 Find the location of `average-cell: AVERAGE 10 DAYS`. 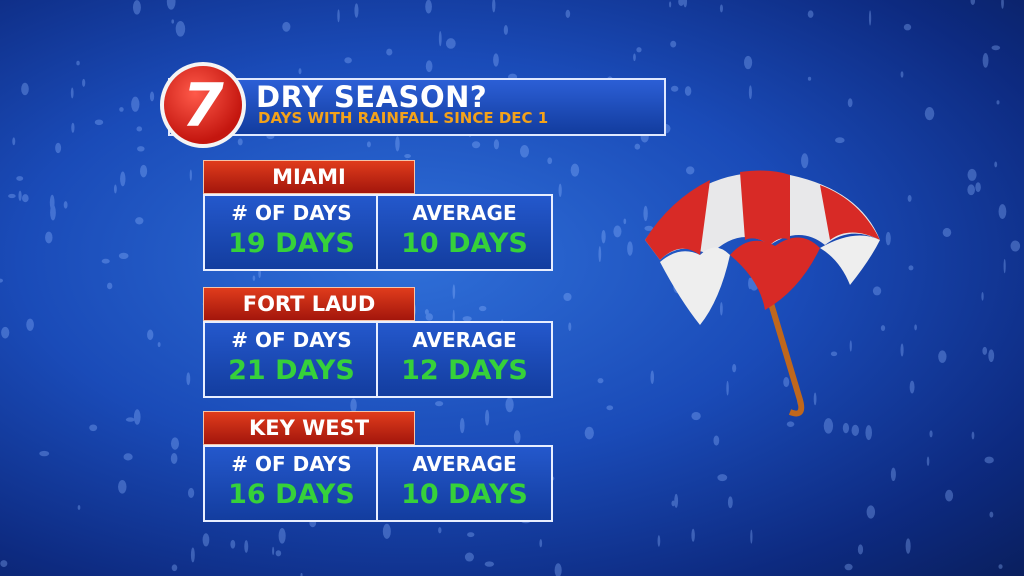

average-cell: AVERAGE 10 DAYS is located at coordinates (464, 483).